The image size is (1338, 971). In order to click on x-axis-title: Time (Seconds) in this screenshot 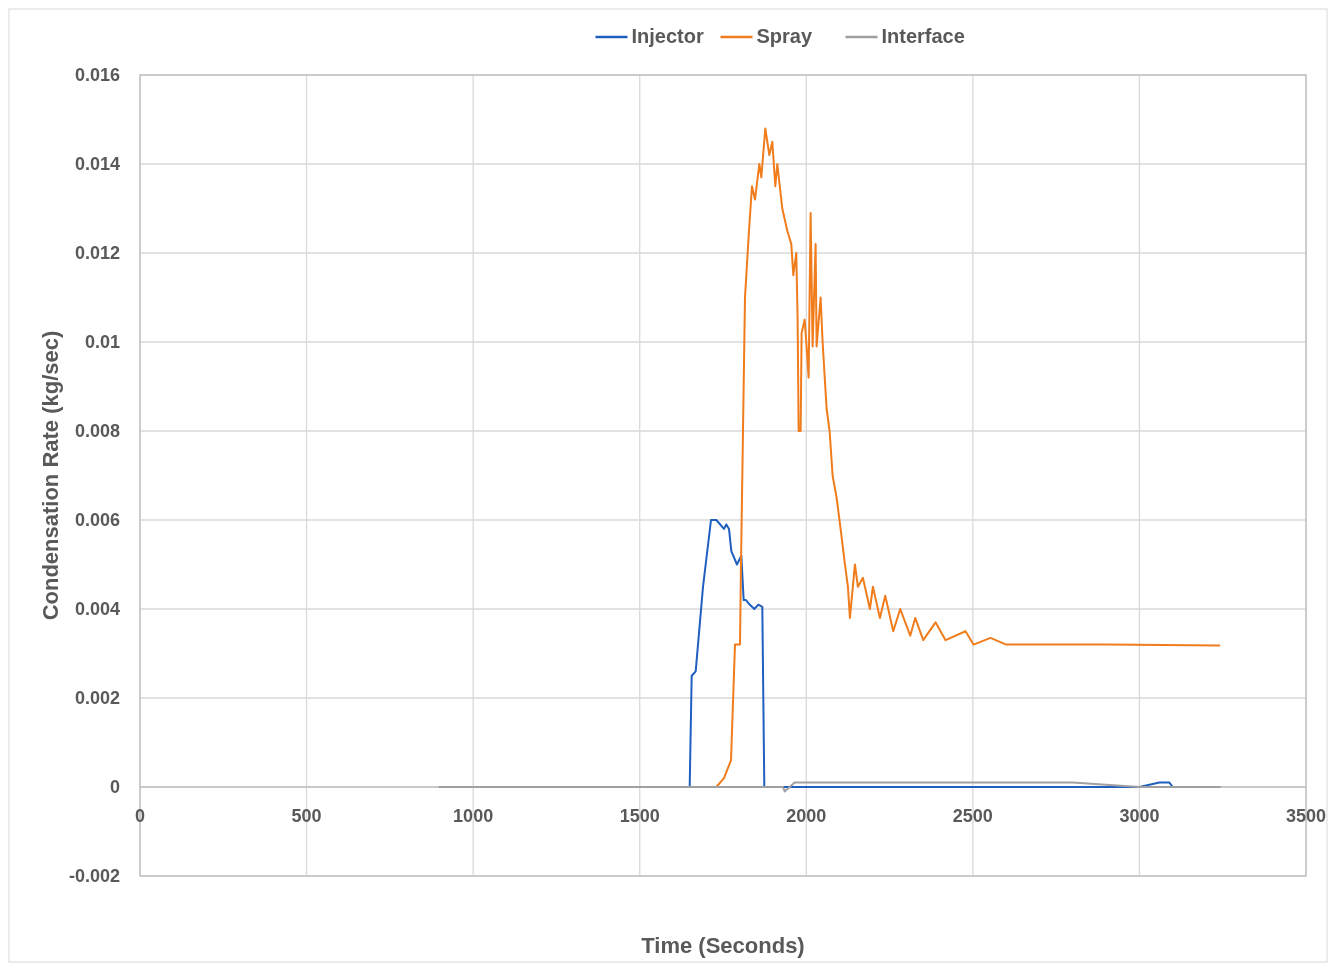, I will do `click(723, 945)`.